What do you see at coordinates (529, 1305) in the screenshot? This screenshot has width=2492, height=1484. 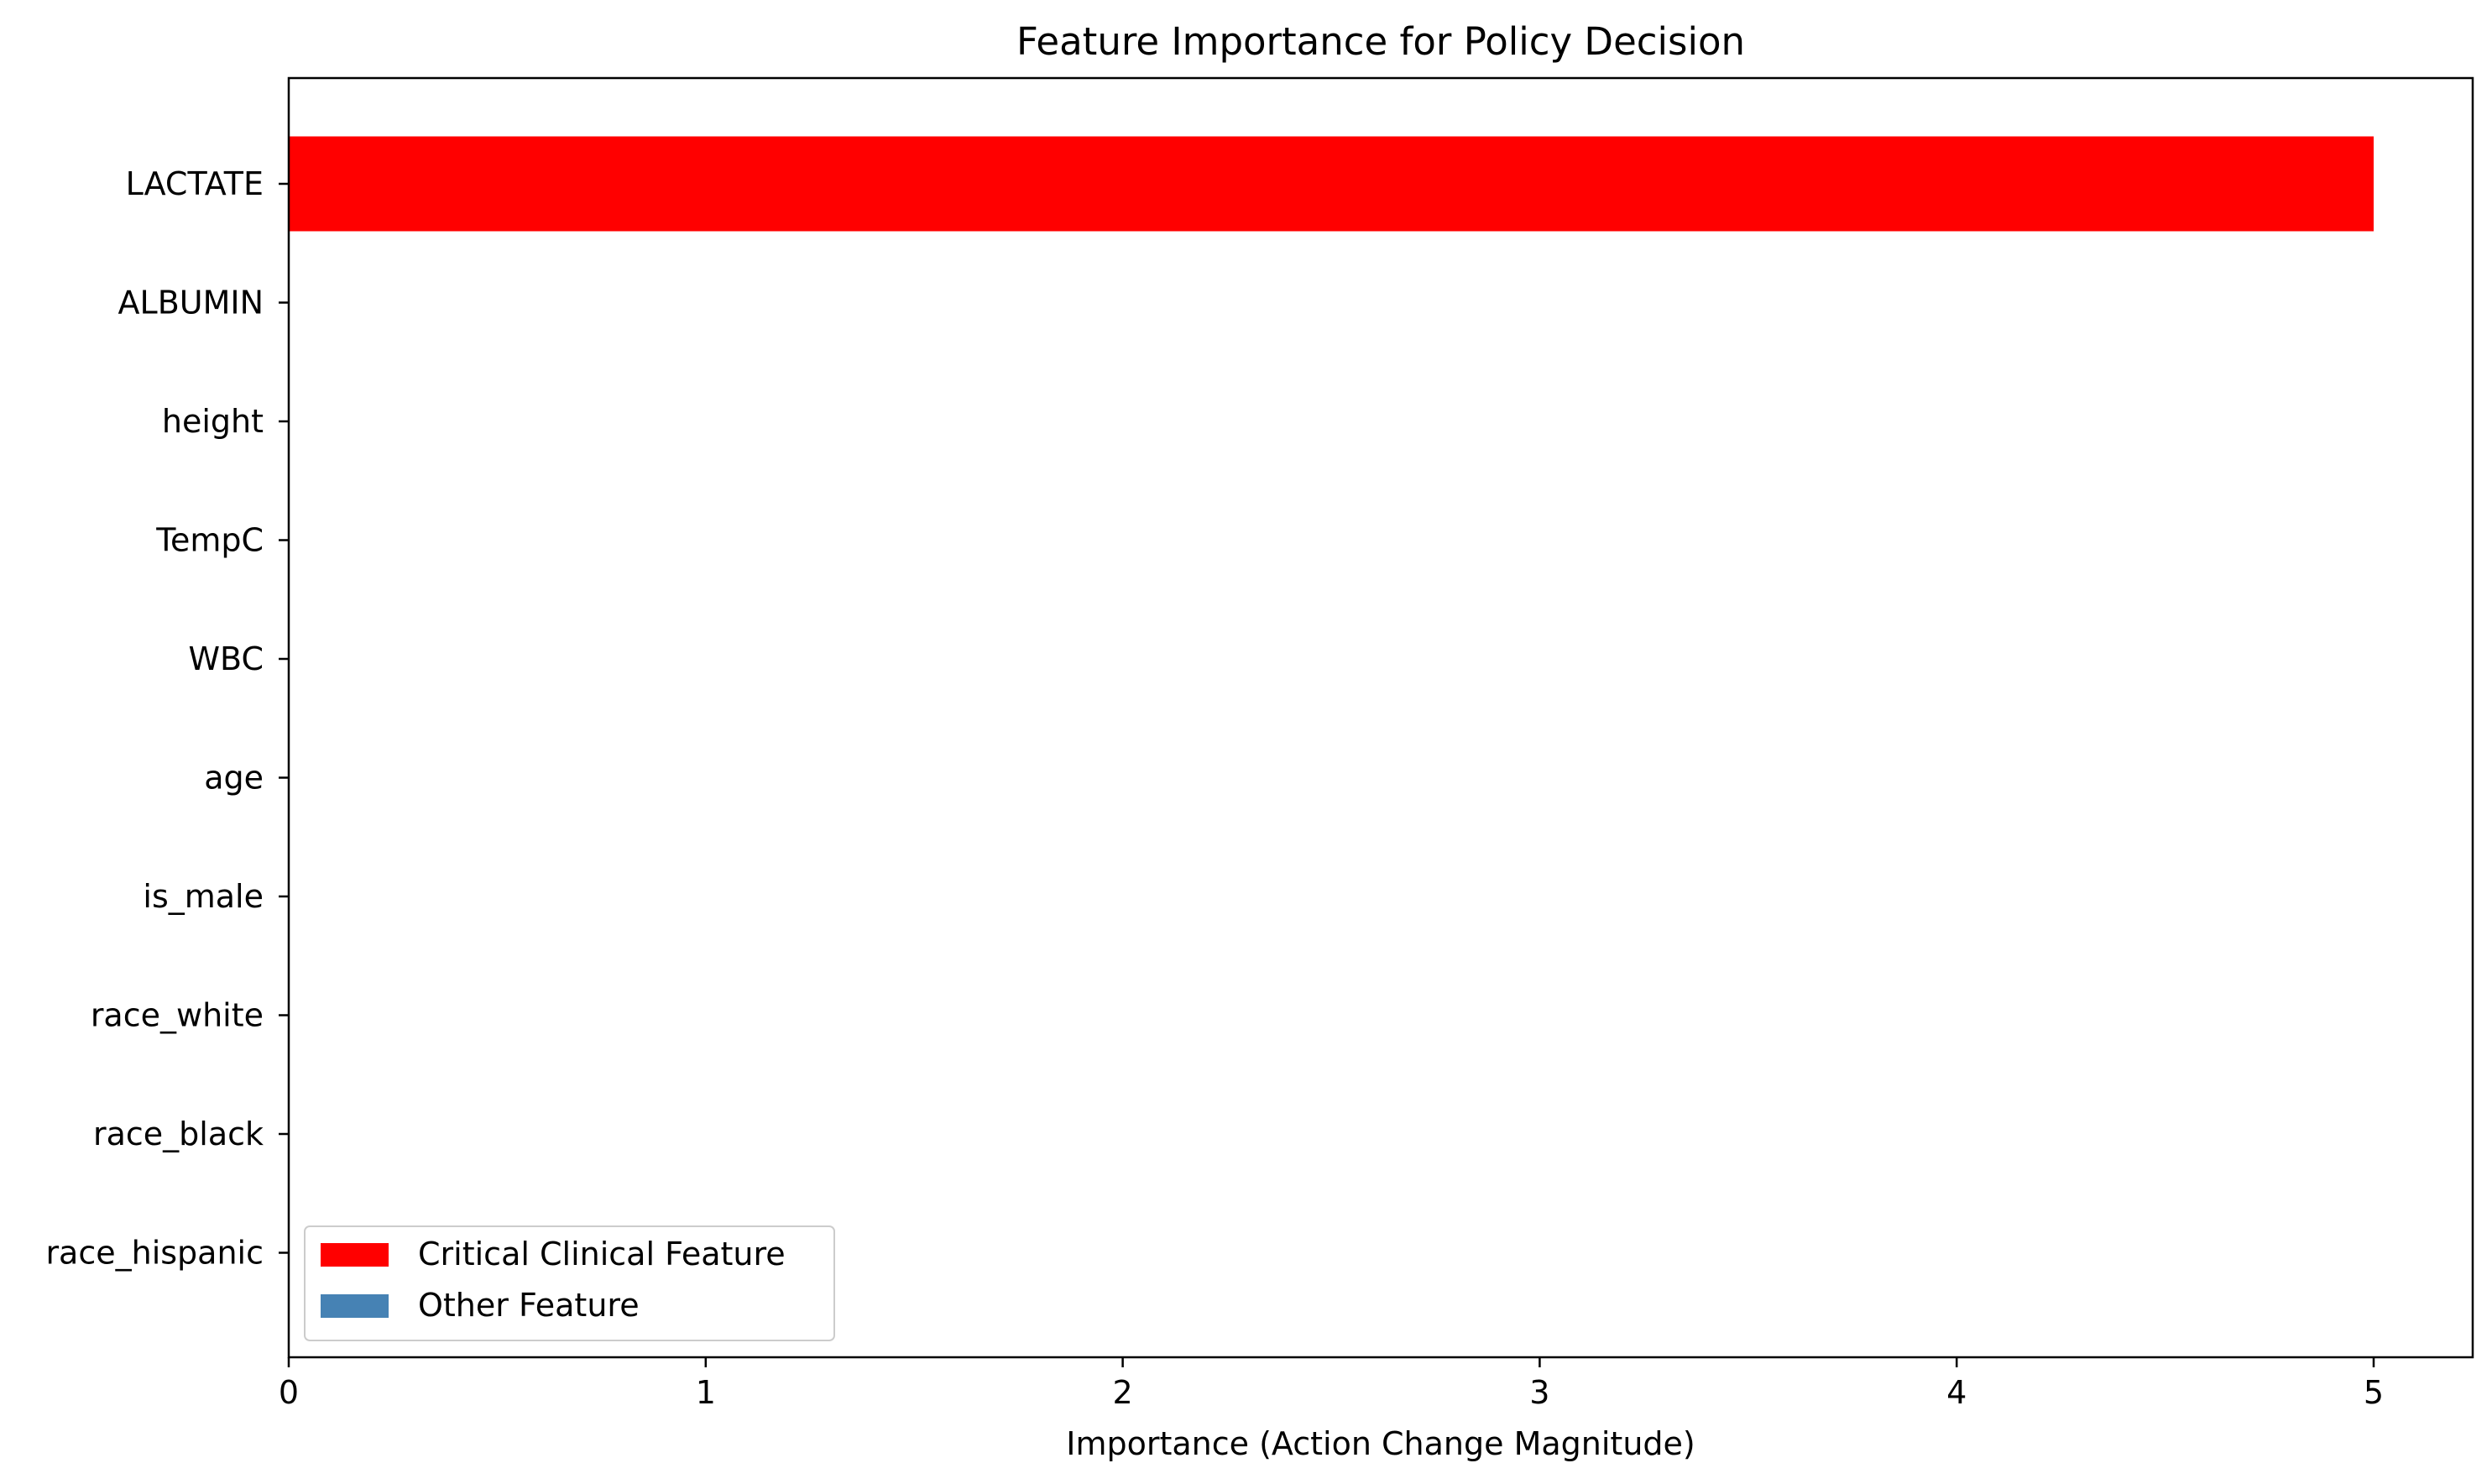 I see `legend-label-other: Other Feature` at bounding box center [529, 1305].